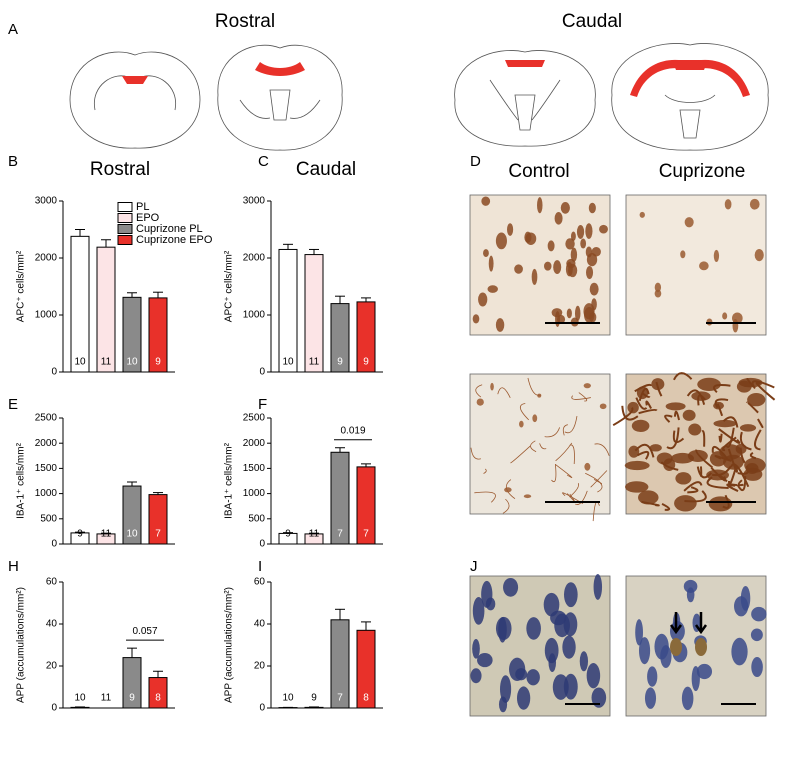 The height and width of the screenshot is (757, 794). What do you see at coordinates (475, 161) in the screenshot?
I see `panel-letter: D` at bounding box center [475, 161].